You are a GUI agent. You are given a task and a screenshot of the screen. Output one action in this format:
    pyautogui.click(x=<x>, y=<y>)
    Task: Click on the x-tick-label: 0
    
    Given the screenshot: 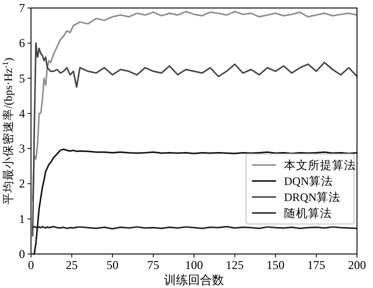 What is the action you would take?
    pyautogui.click(x=31, y=265)
    